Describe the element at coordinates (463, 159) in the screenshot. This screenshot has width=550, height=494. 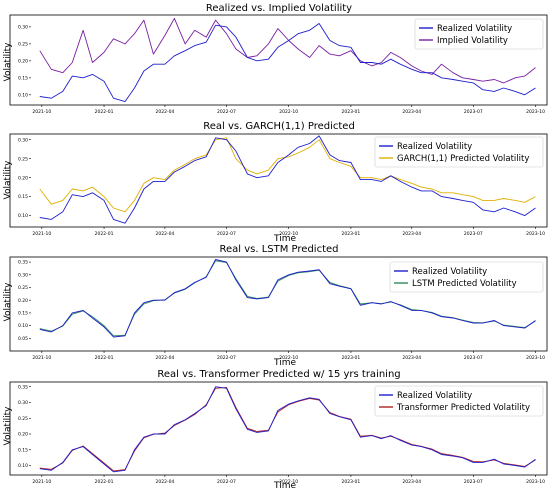
I see `legend-label: GARCH(1,1) Predicted Volatility` at that location.